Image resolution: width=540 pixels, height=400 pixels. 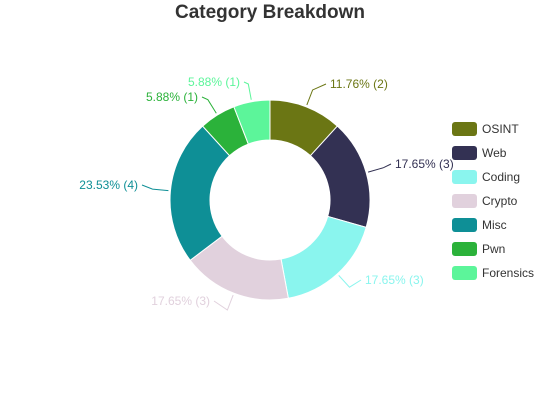 I want to click on leader-line-web, so click(x=379, y=168).